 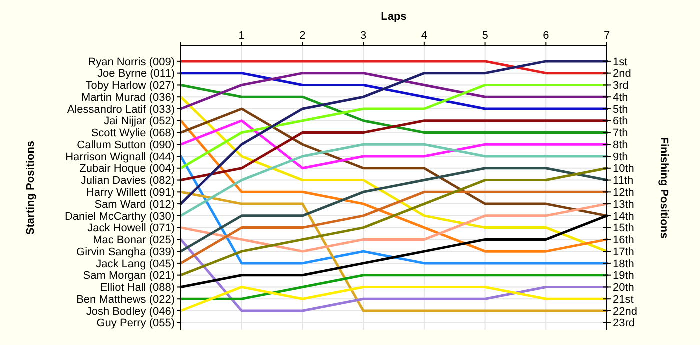 I want to click on y-tick-label: 2nd, so click(x=622, y=74).